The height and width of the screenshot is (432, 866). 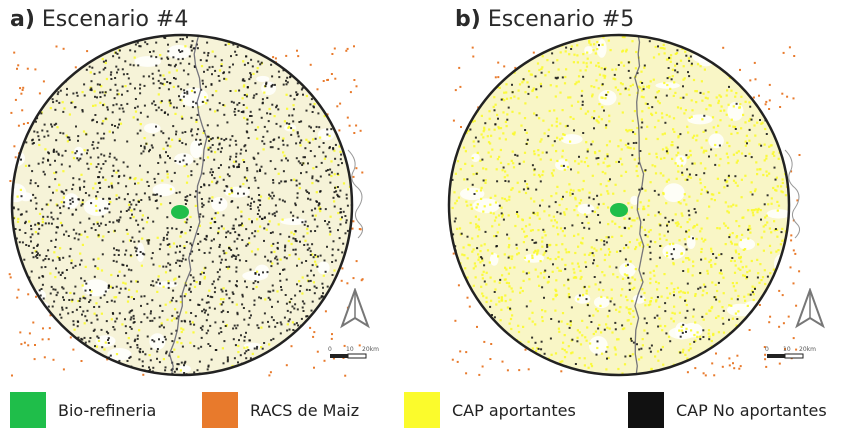 What do you see at coordinates (751, 410) in the screenshot?
I see `legend-label: CAP No aportantes` at bounding box center [751, 410].